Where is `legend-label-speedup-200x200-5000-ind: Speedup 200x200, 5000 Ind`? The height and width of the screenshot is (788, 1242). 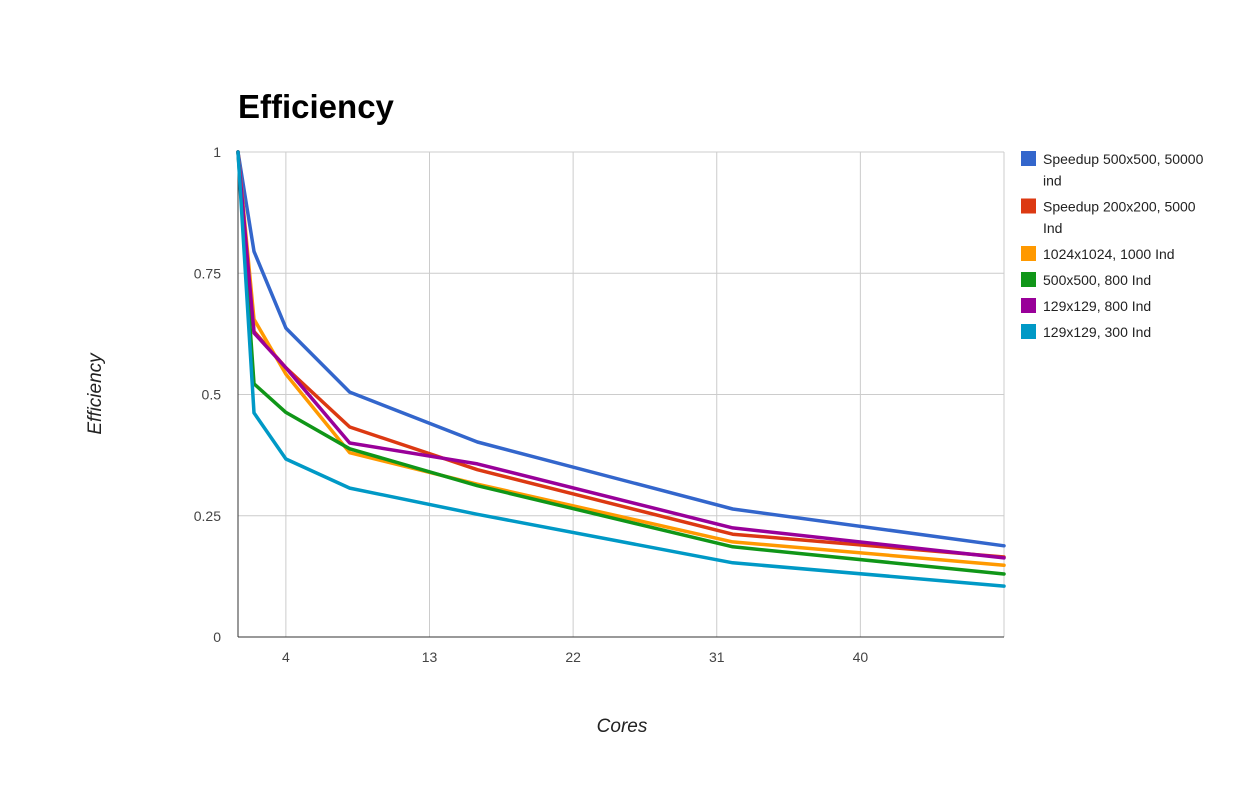
legend-label-speedup-200x200-5000-ind: Speedup 200x200, 5000 Ind is located at coordinates (1119, 218).